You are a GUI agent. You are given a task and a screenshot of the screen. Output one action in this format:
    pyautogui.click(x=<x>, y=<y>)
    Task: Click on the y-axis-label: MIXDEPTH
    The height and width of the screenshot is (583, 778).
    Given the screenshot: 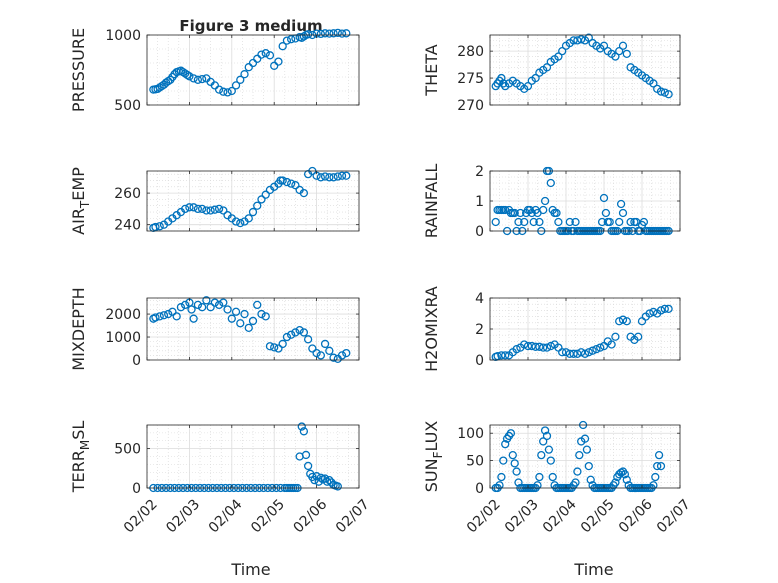 What is the action you would take?
    pyautogui.click(x=78, y=328)
    